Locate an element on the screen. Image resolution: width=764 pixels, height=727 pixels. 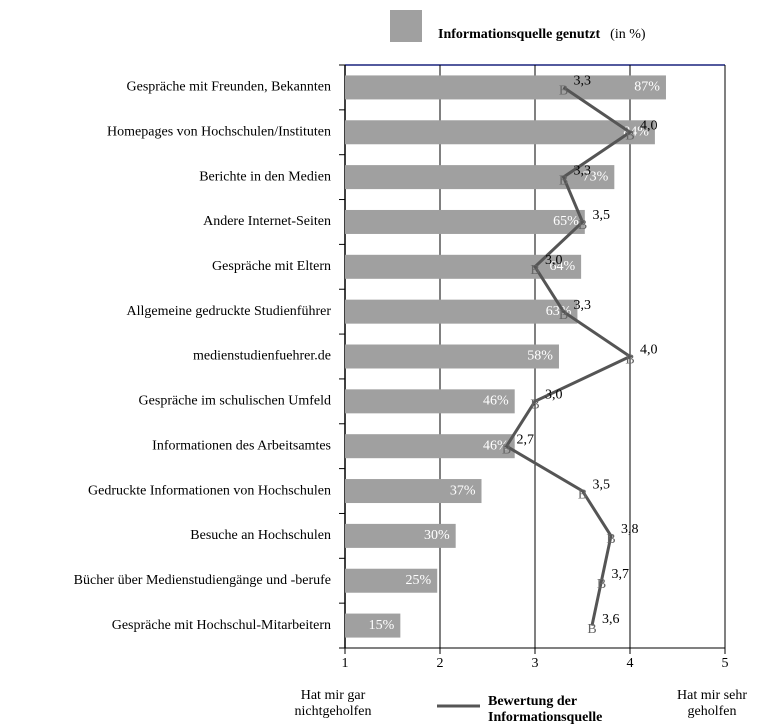
legend-note: (in %) is located at coordinates (628, 34).